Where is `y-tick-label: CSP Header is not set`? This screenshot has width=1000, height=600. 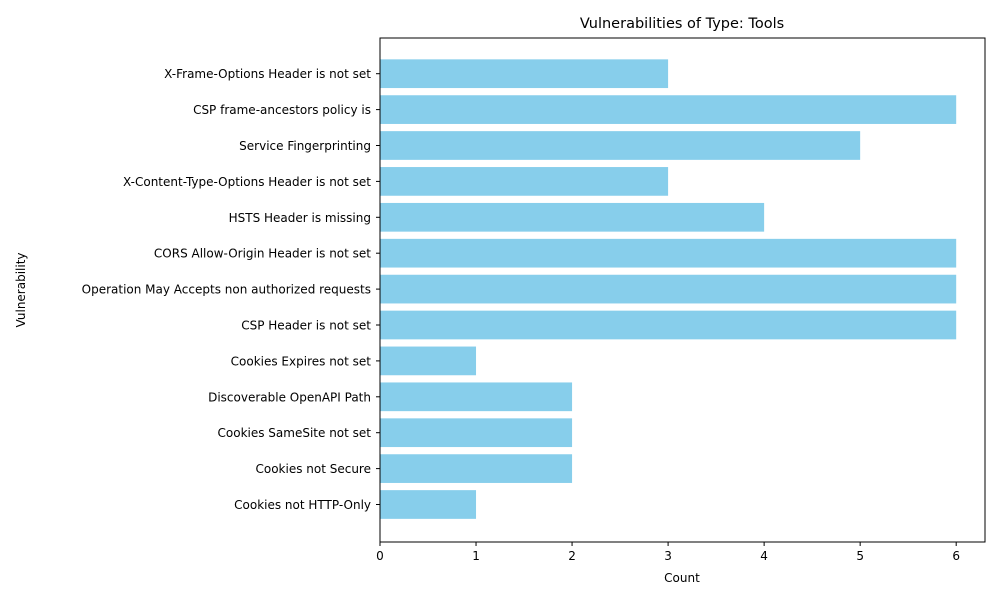 y-tick-label: CSP Header is not set is located at coordinates (306, 326).